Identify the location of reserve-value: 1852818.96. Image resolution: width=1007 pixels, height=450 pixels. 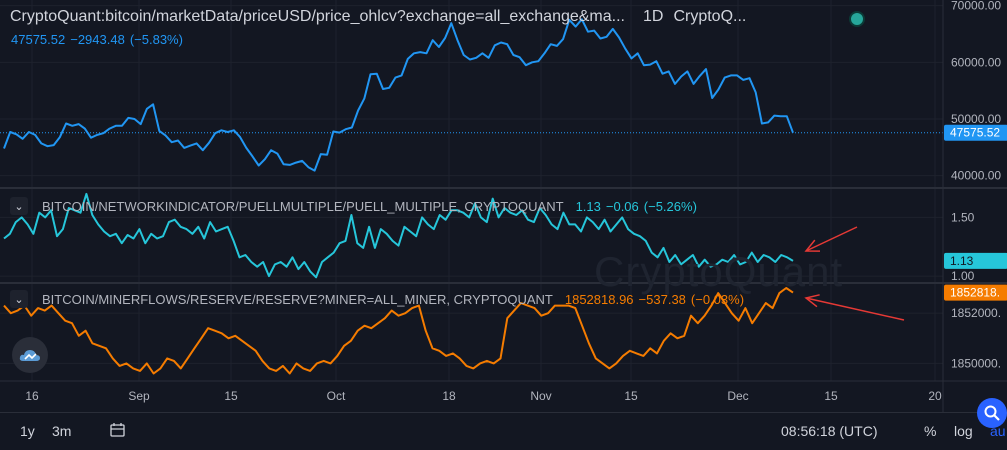
(599, 299).